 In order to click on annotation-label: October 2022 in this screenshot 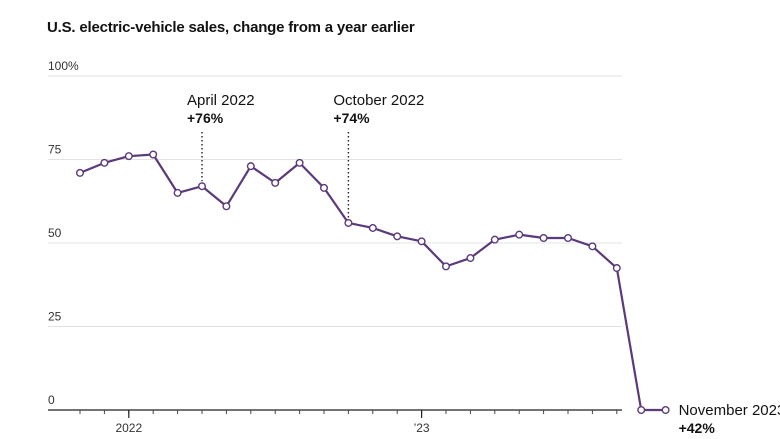, I will do `click(378, 100)`.